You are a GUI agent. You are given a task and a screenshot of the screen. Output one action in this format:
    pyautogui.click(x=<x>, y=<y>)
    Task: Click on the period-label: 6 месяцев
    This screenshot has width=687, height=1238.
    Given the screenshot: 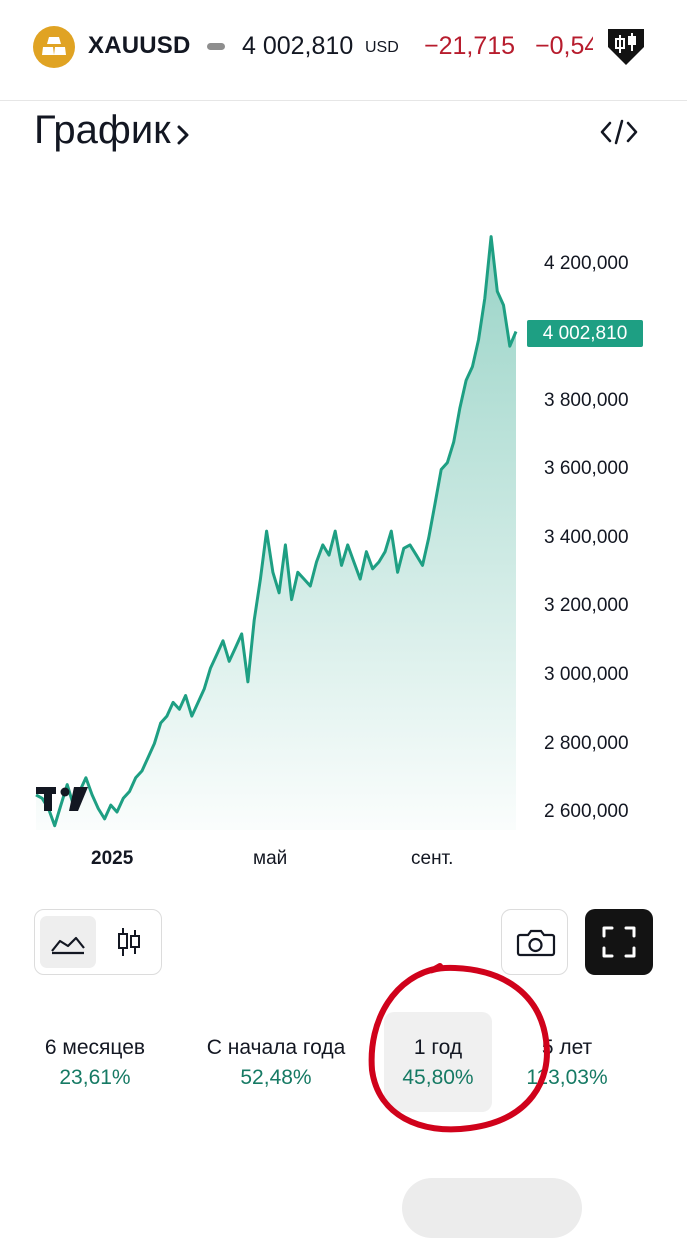 What is the action you would take?
    pyautogui.click(x=95, y=1047)
    